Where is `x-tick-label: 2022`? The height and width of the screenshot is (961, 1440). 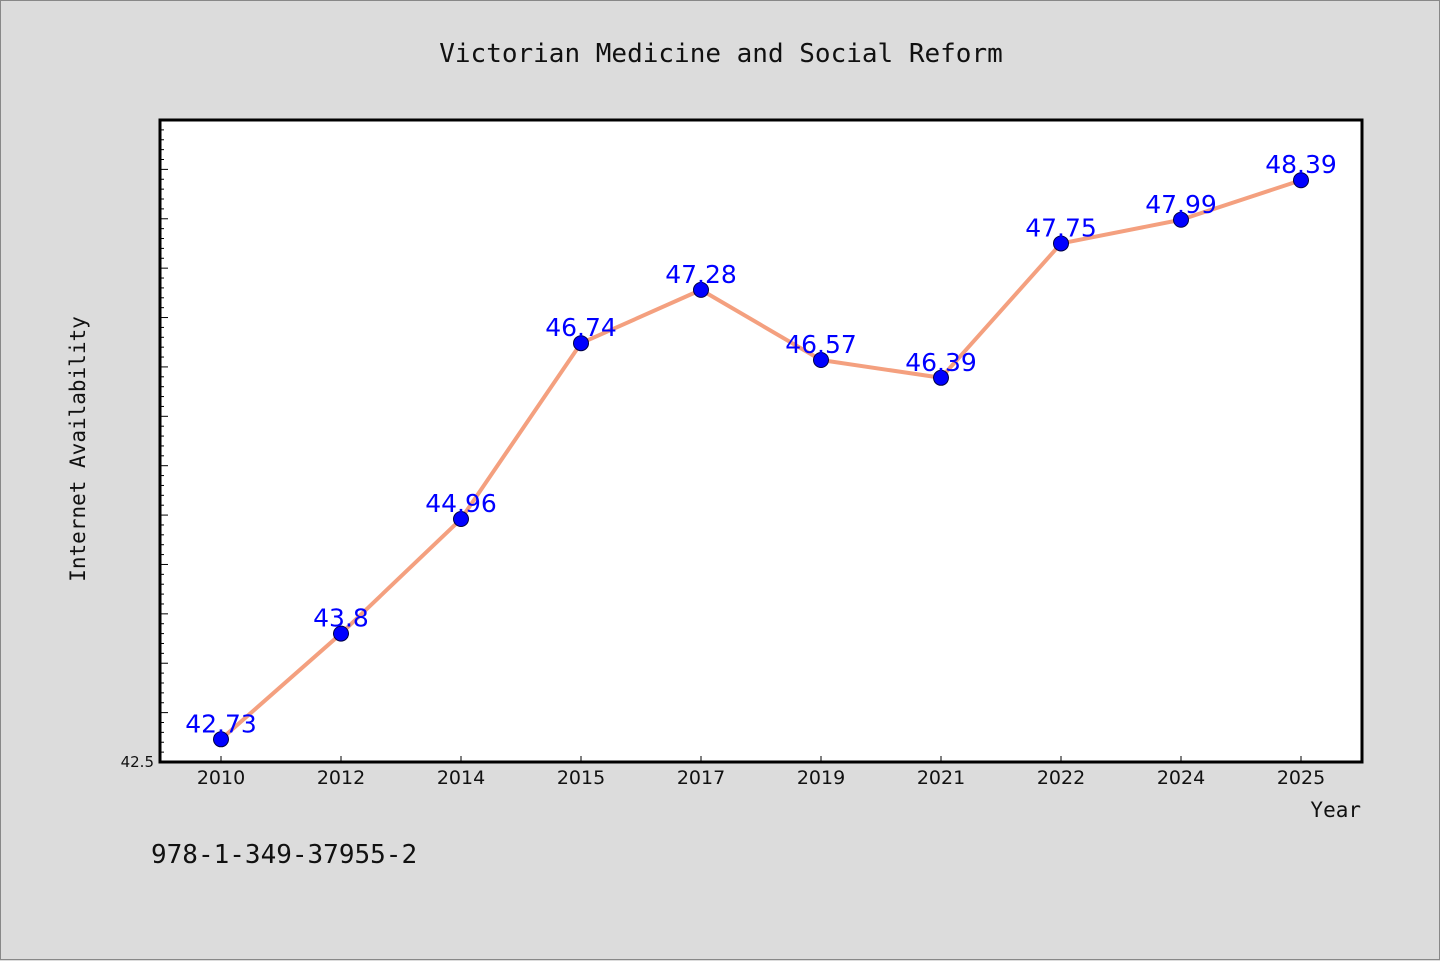 x-tick-label: 2022 is located at coordinates (1061, 778).